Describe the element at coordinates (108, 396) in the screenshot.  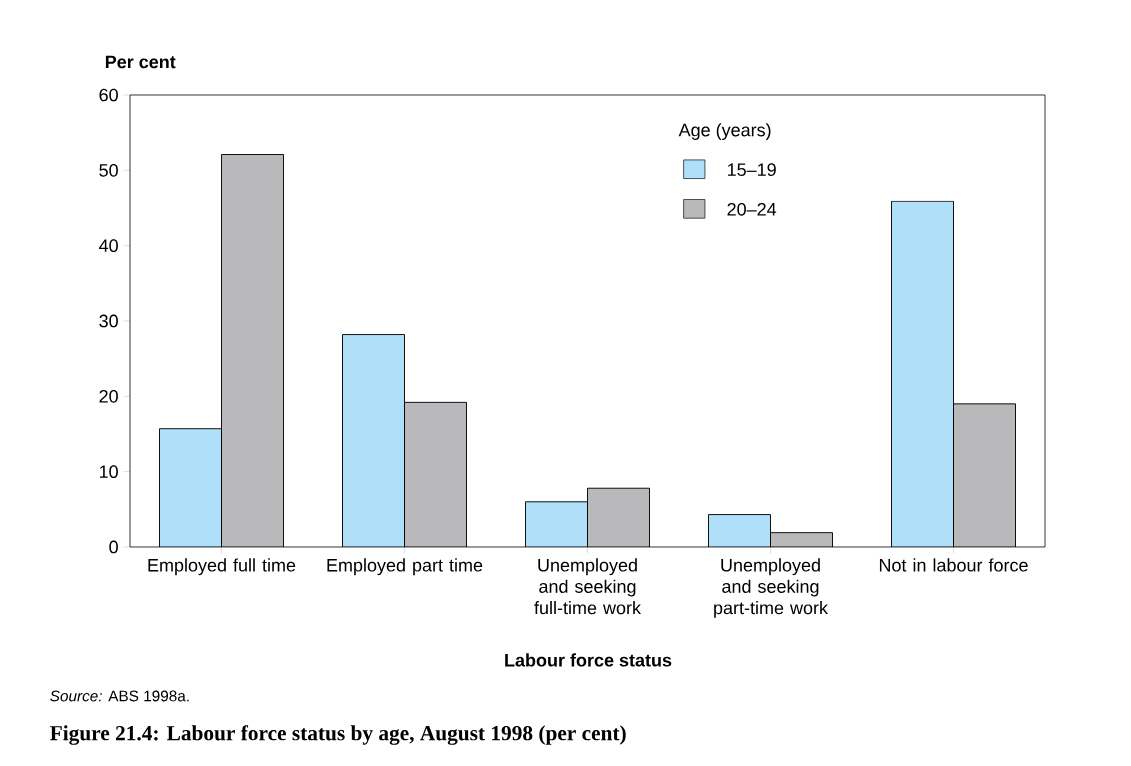
I see `y-tick-label: 20` at that location.